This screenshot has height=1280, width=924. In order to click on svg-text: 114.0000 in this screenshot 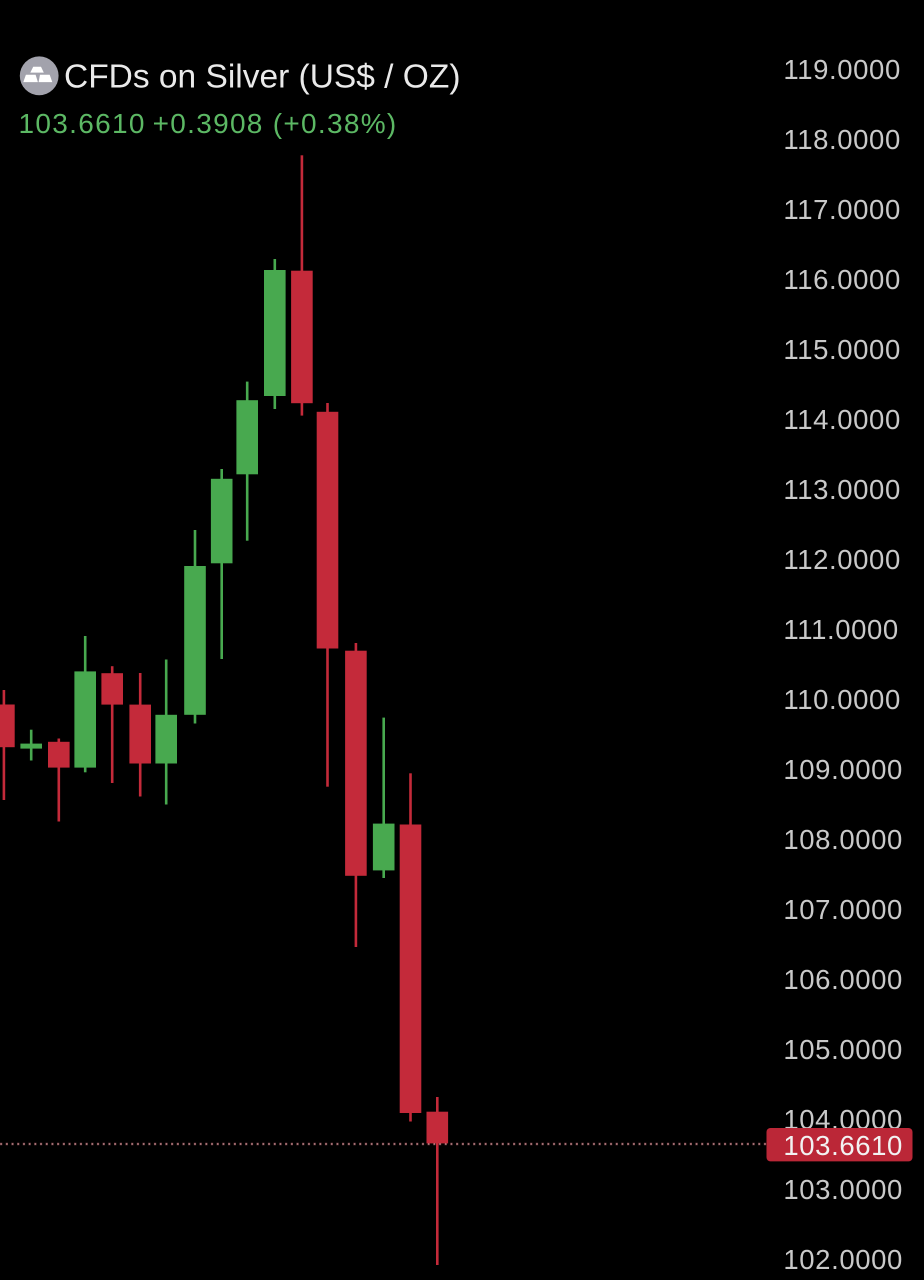, I will do `click(841, 419)`.